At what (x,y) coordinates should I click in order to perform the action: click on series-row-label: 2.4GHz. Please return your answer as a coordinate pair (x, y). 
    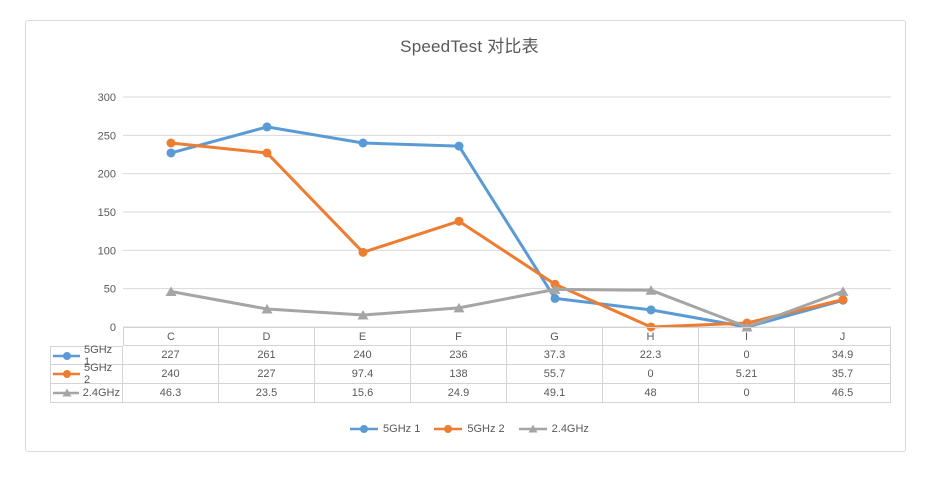
    Looking at the image, I should click on (86, 393).